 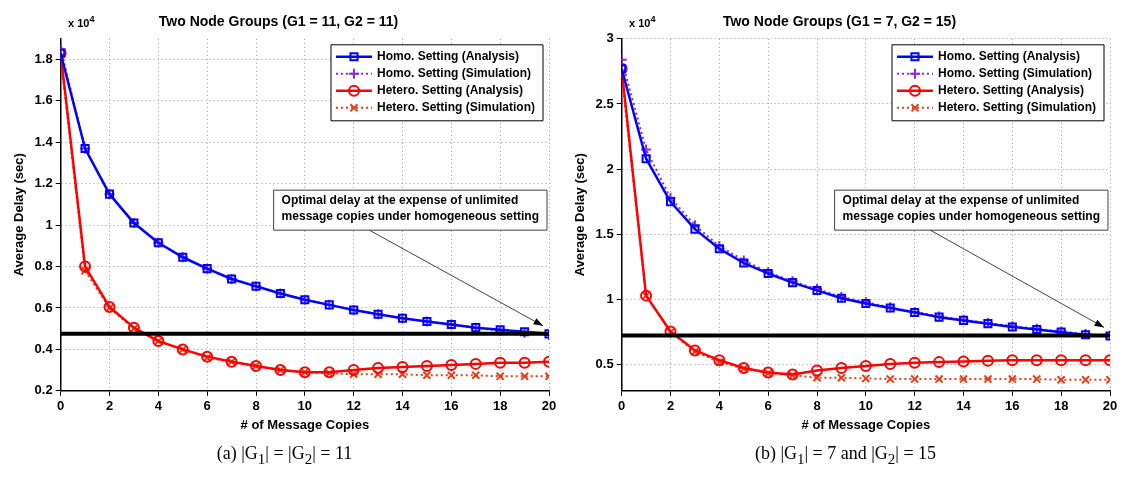 I want to click on y-tick-label: 2.5, so click(x=604, y=103).